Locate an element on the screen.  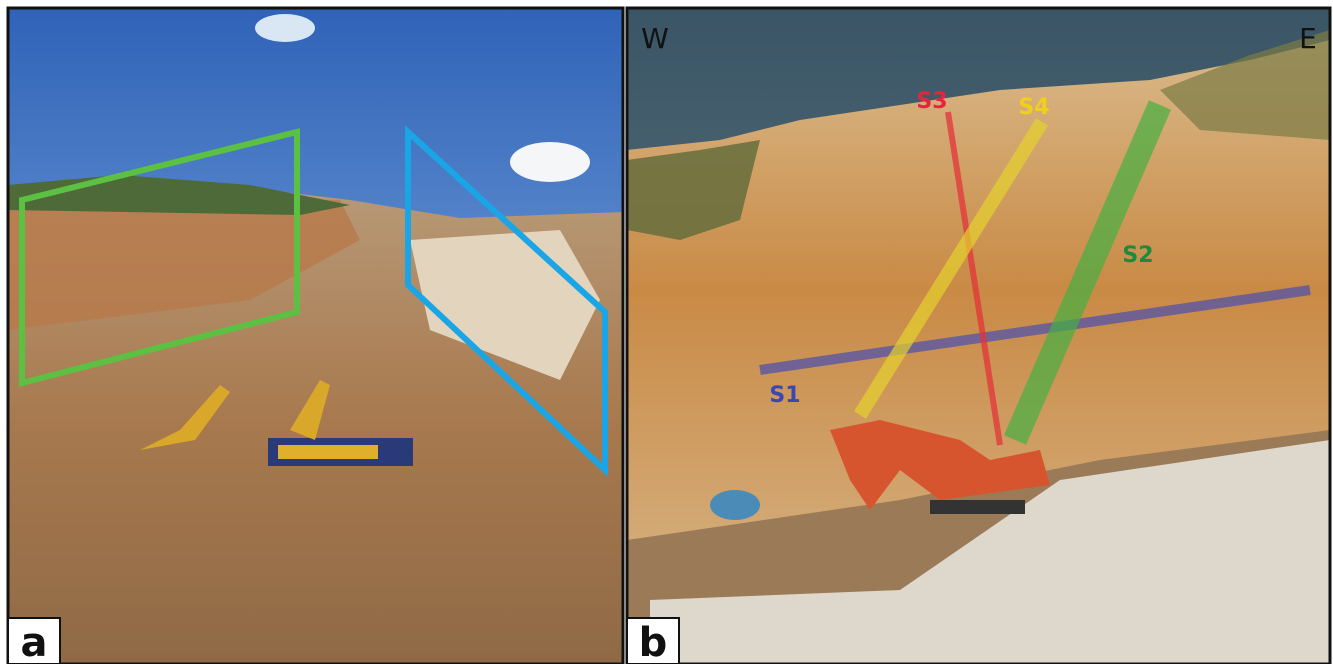
truck-load is located at coordinates (328, 452).